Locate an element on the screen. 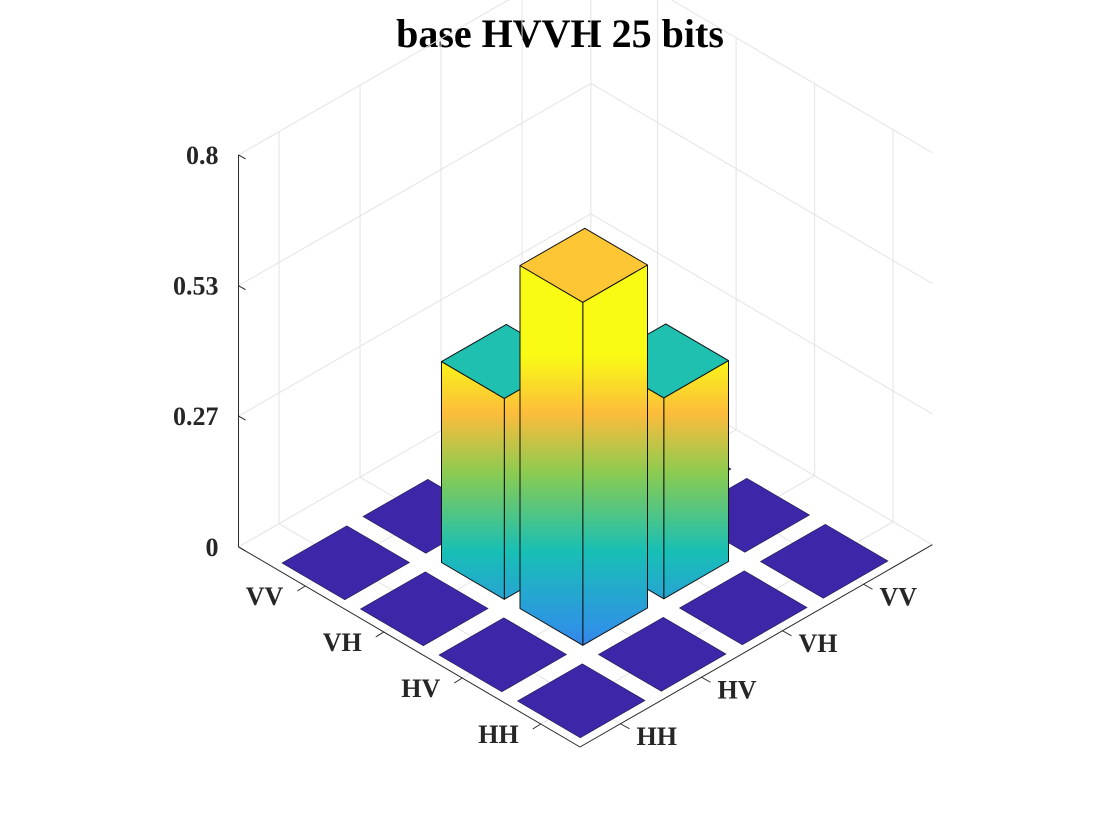 This screenshot has width=1120, height=840. bar-HV-HH is located at coordinates (503, 655).